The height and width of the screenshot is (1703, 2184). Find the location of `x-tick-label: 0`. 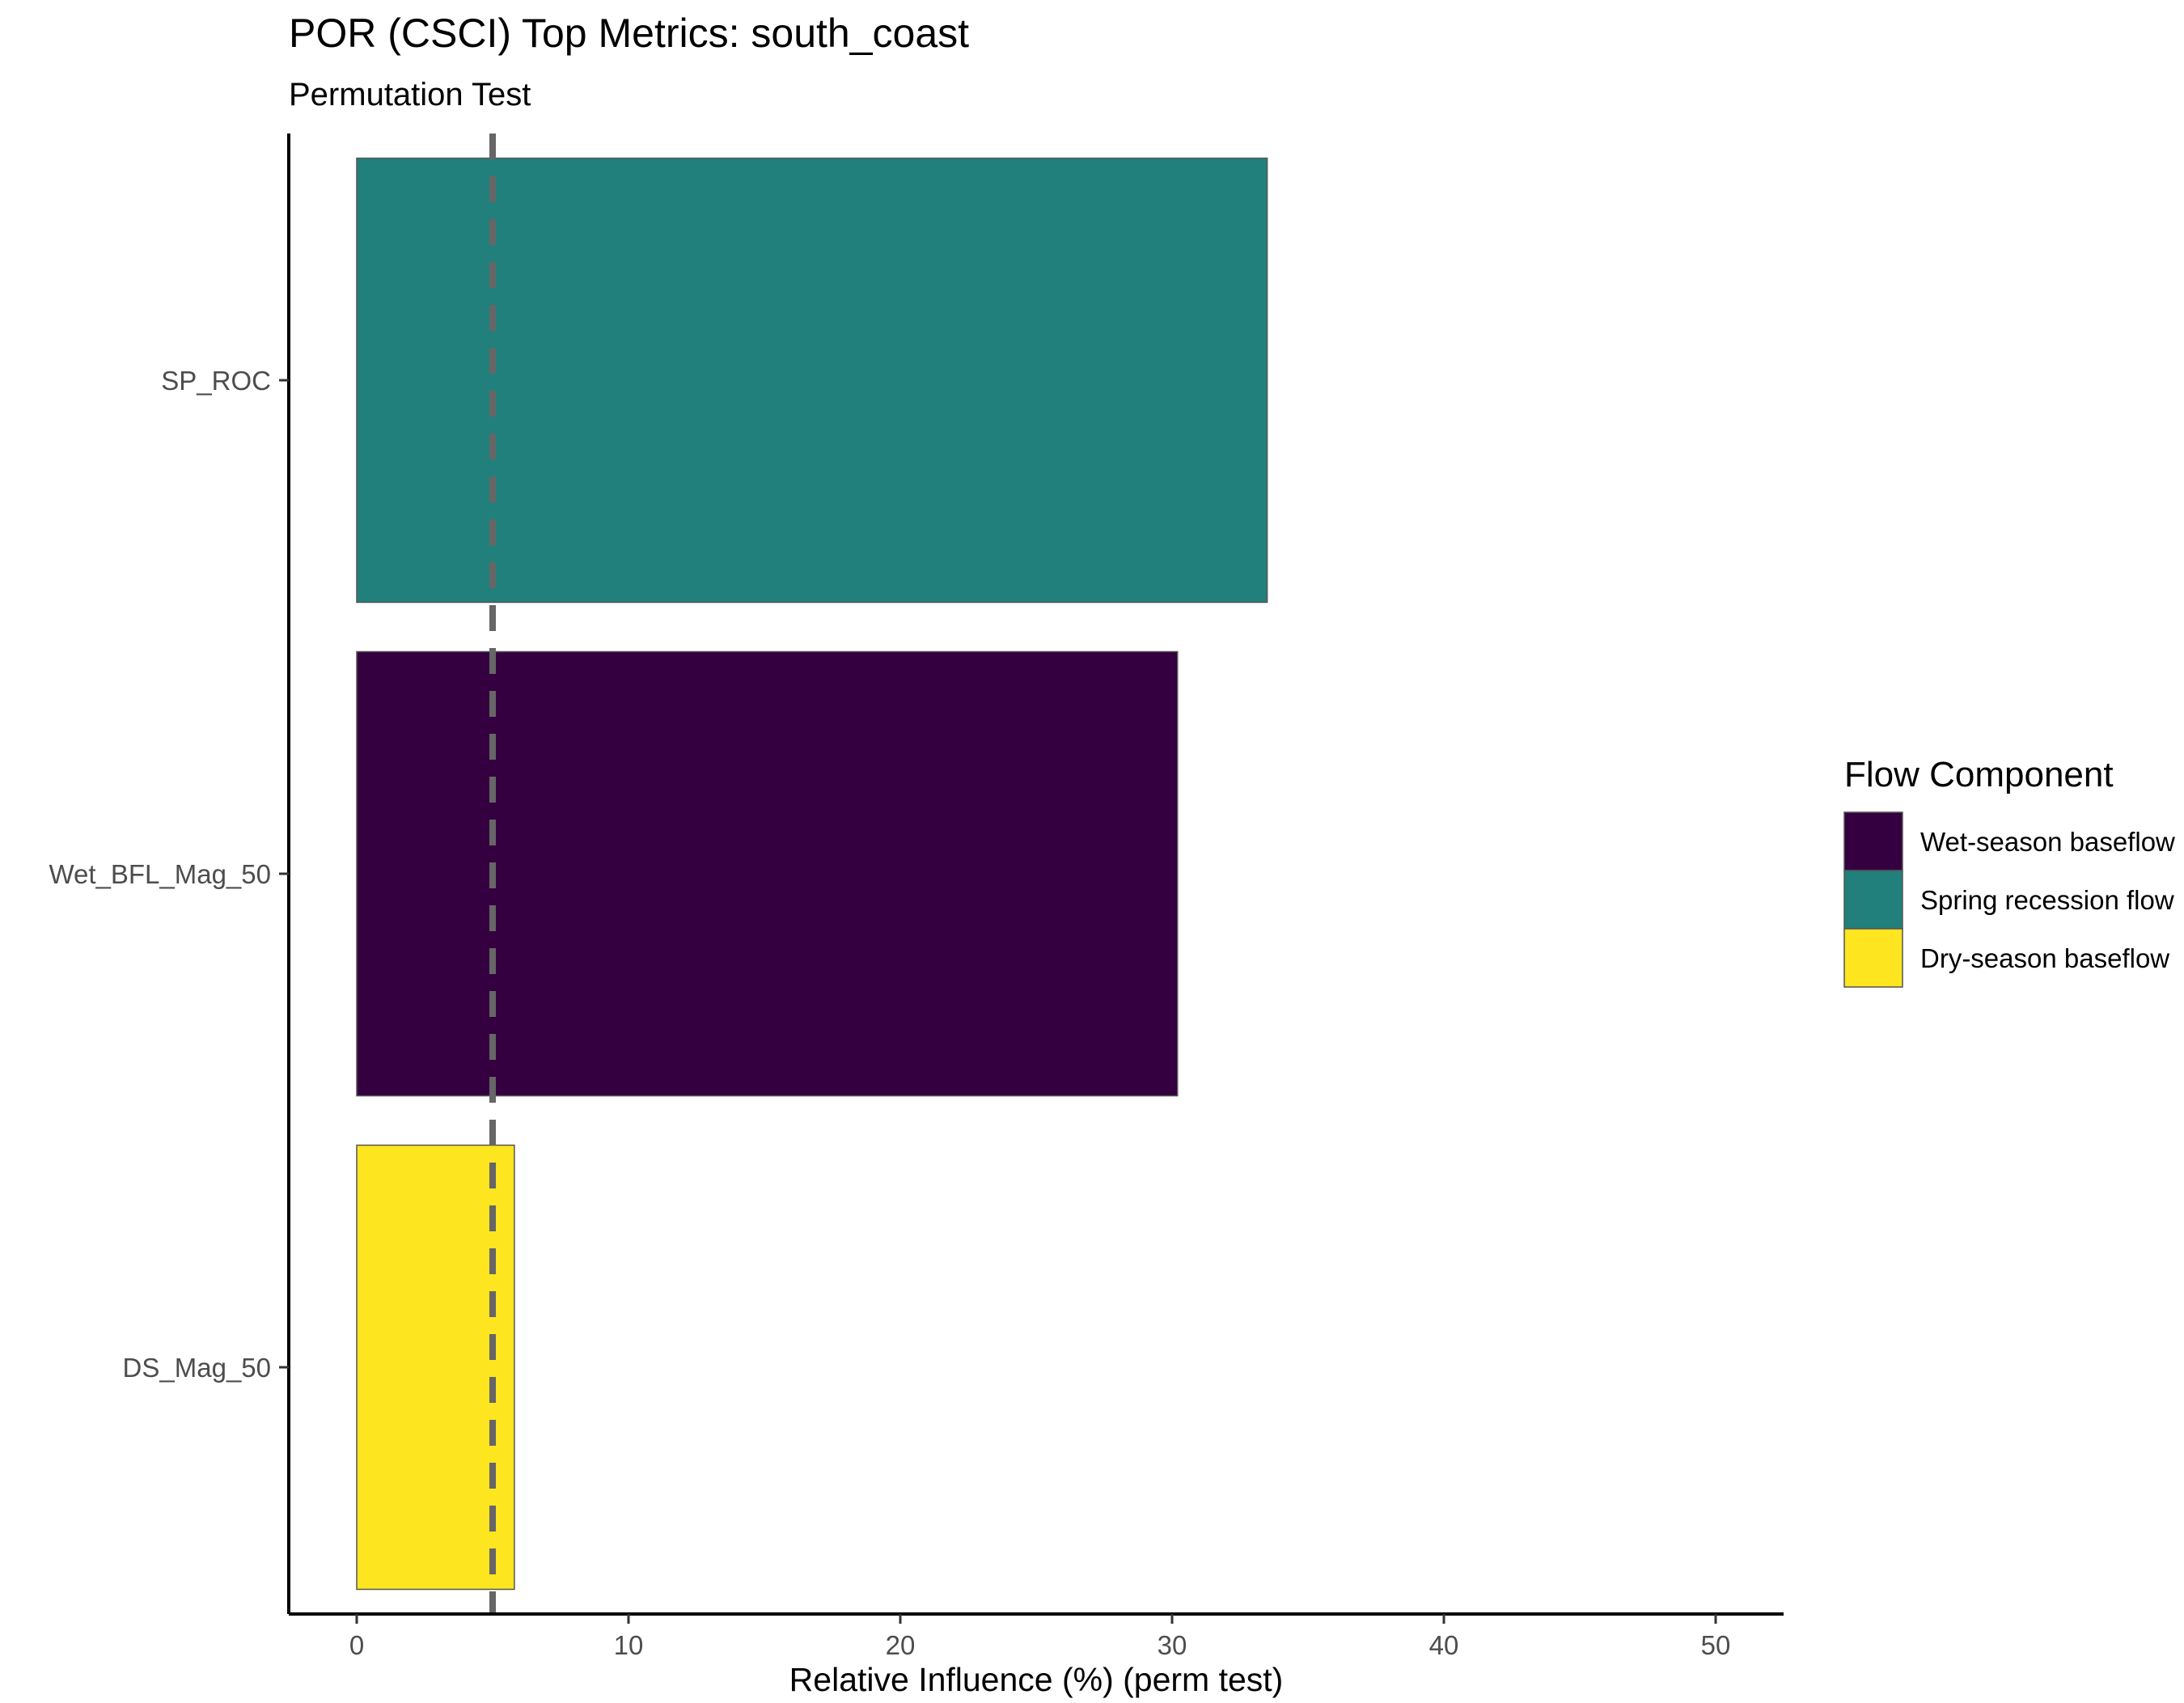

x-tick-label: 0 is located at coordinates (356, 1645).